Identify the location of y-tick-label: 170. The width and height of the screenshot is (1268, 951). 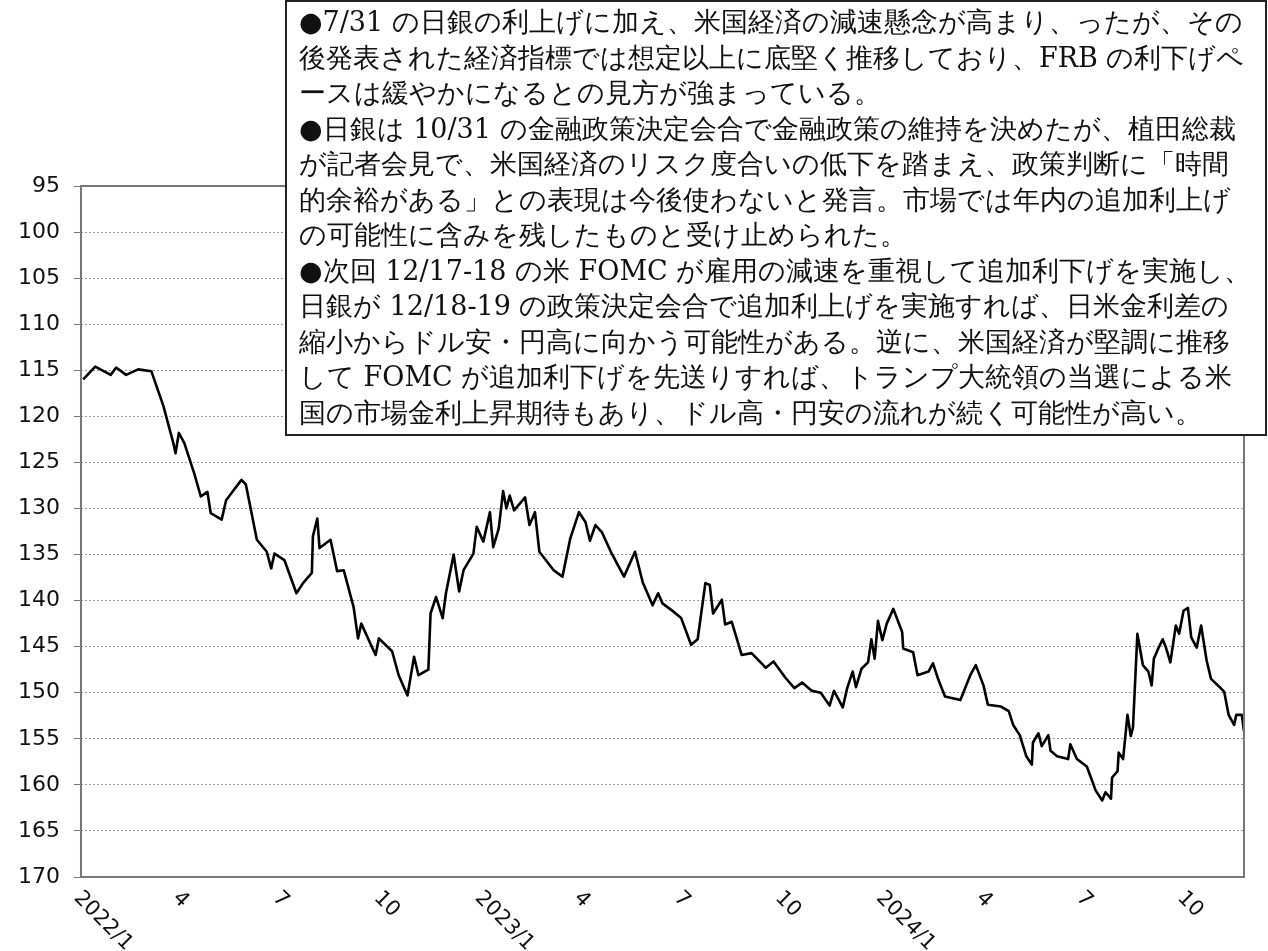
(38, 875).